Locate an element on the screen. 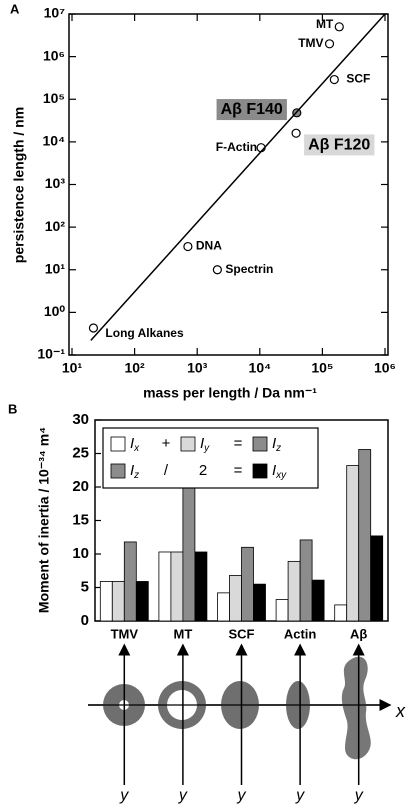  y-tick-label: 10⁷ is located at coordinates (55, 13).